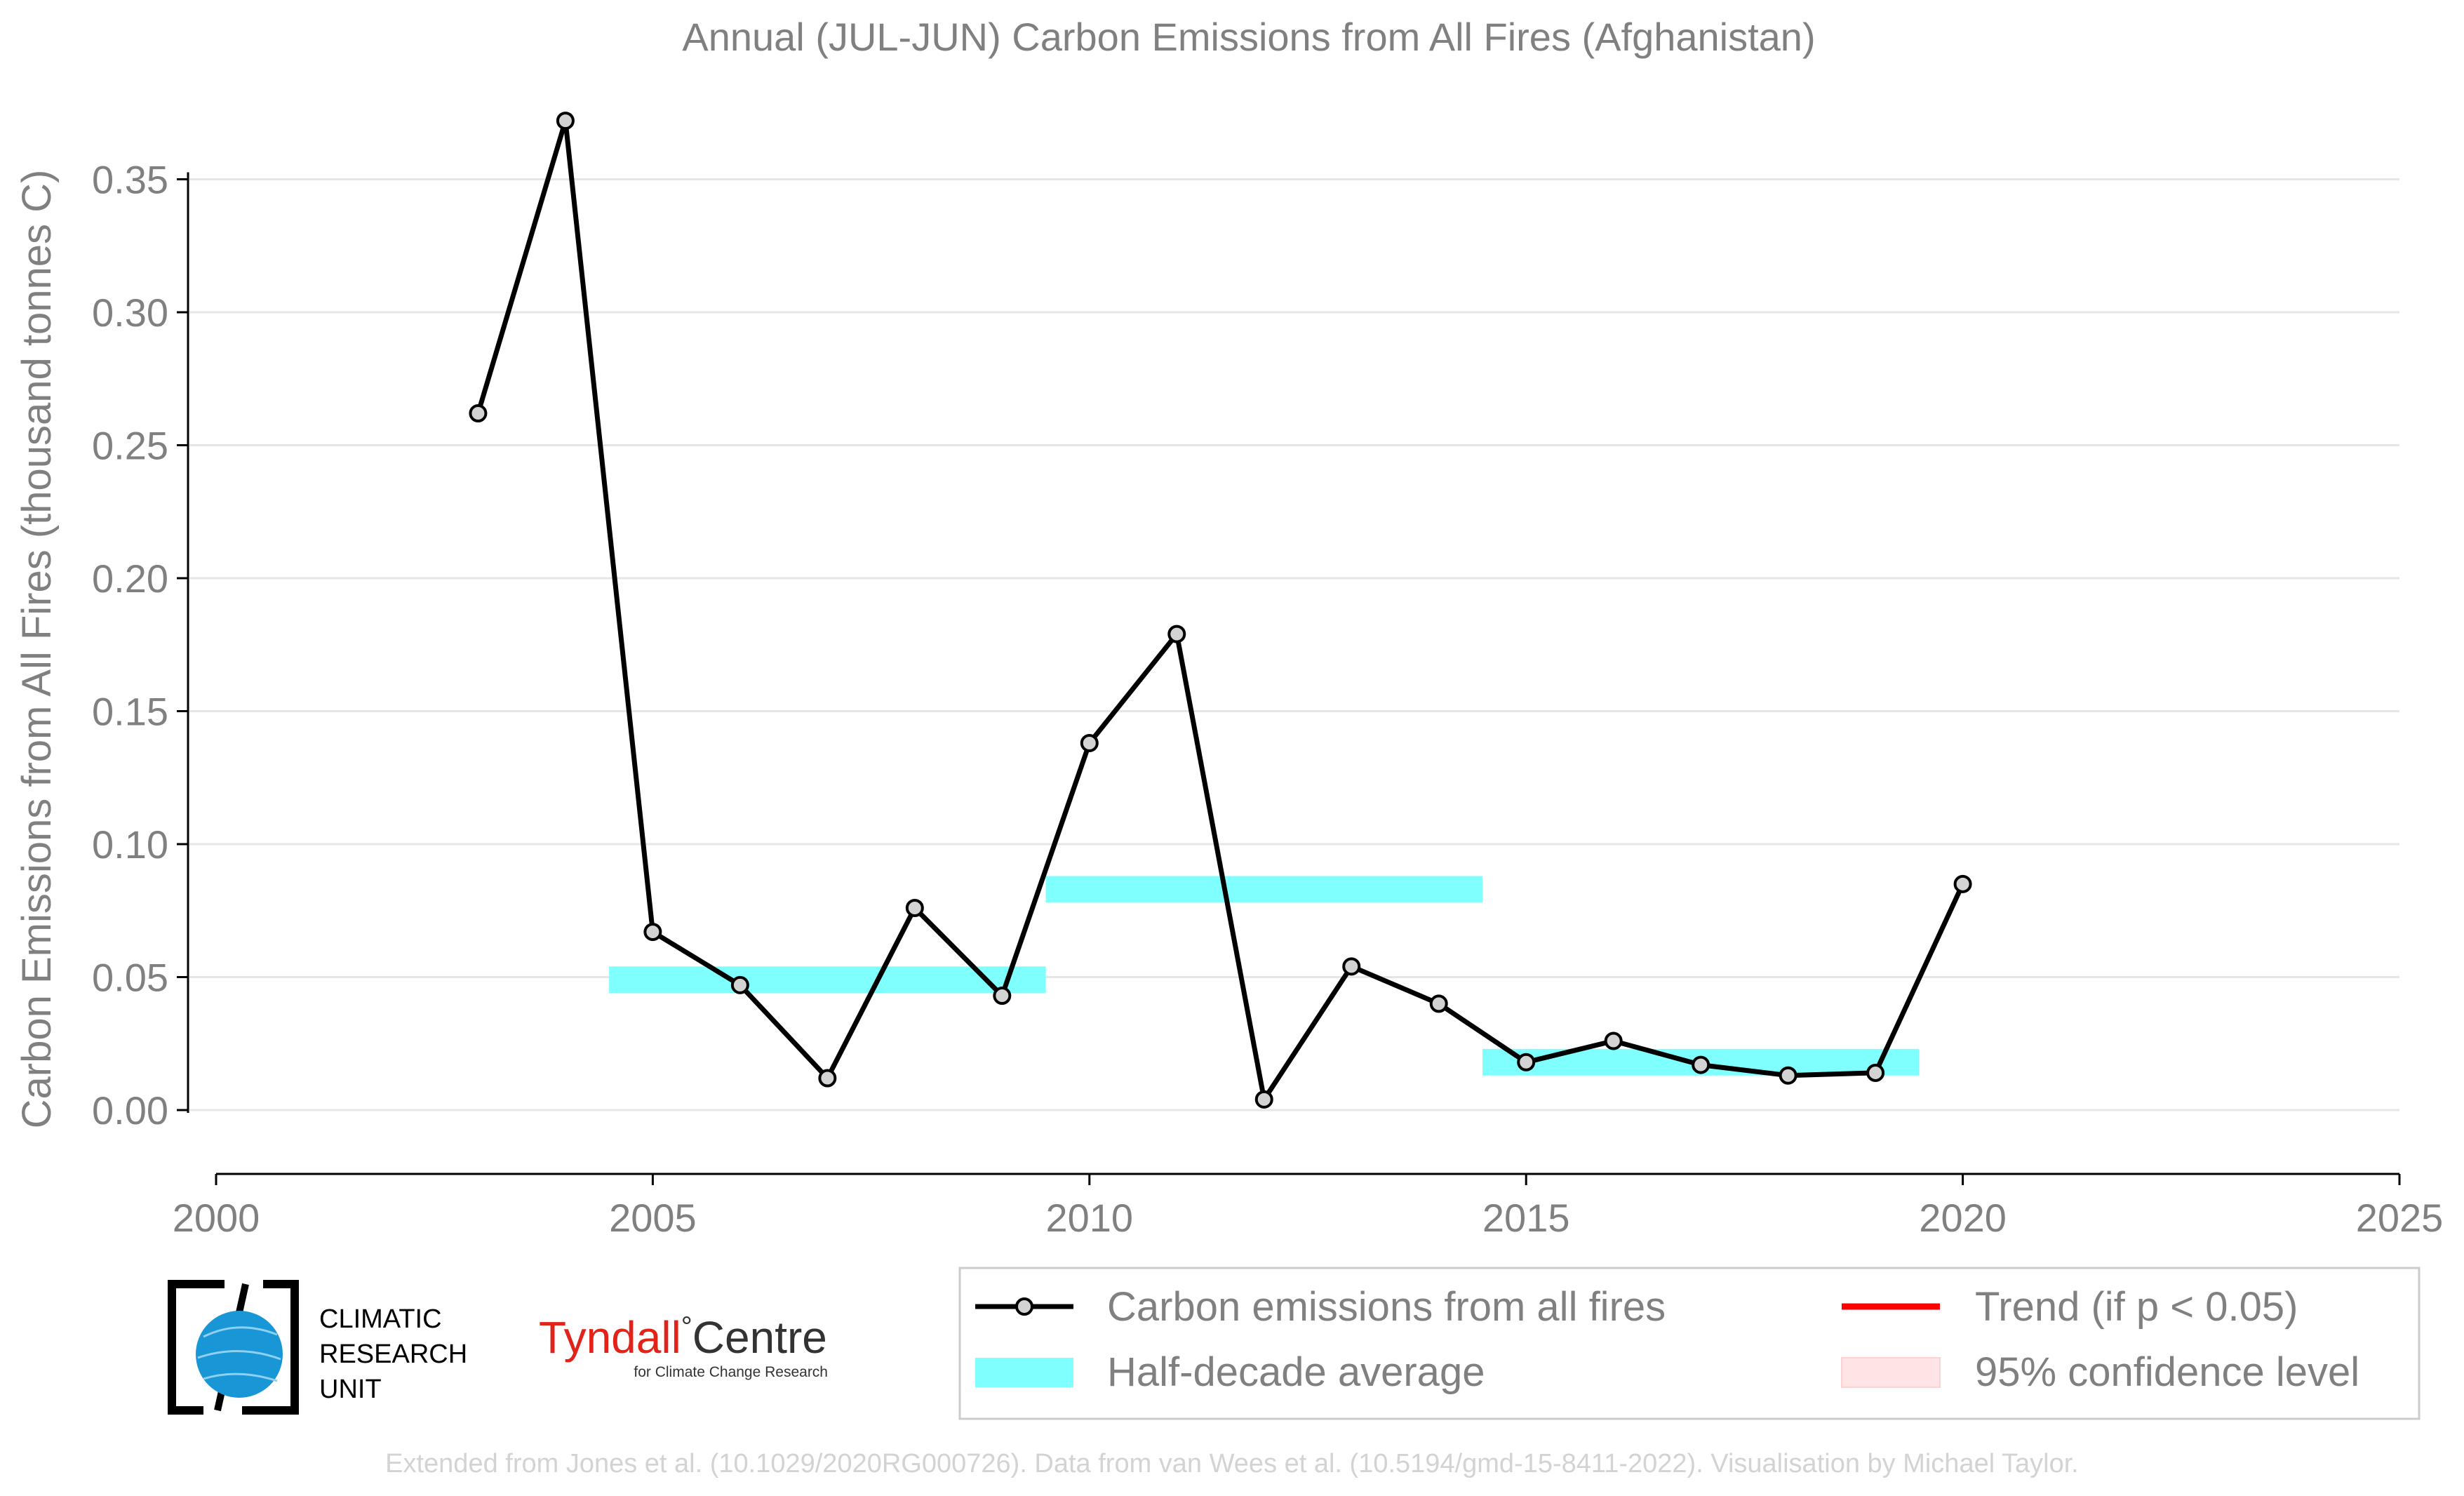 The image size is (2464, 1496). Describe the element at coordinates (2400, 1218) in the screenshot. I see `x-tick-label: 2025` at that location.